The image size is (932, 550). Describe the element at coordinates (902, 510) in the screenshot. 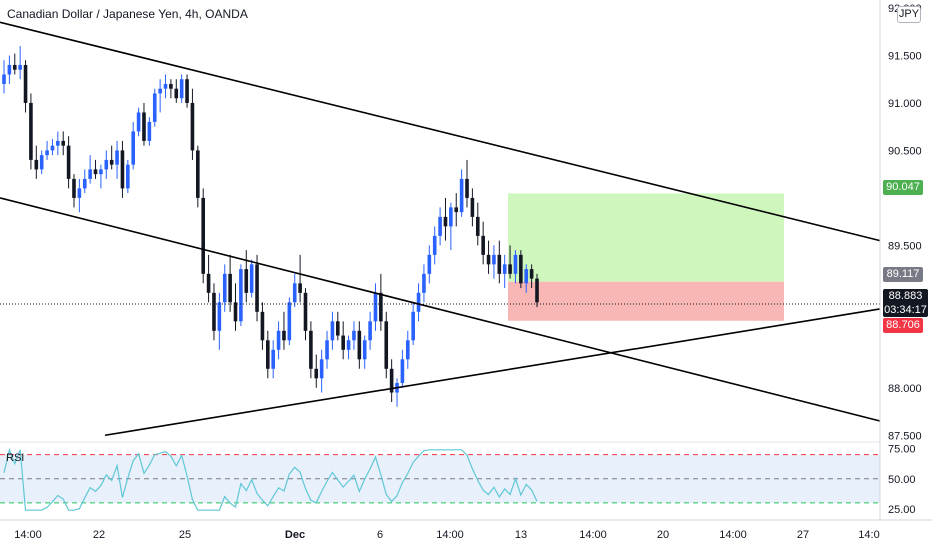

I see `rsi-tick-label: 25.00` at that location.